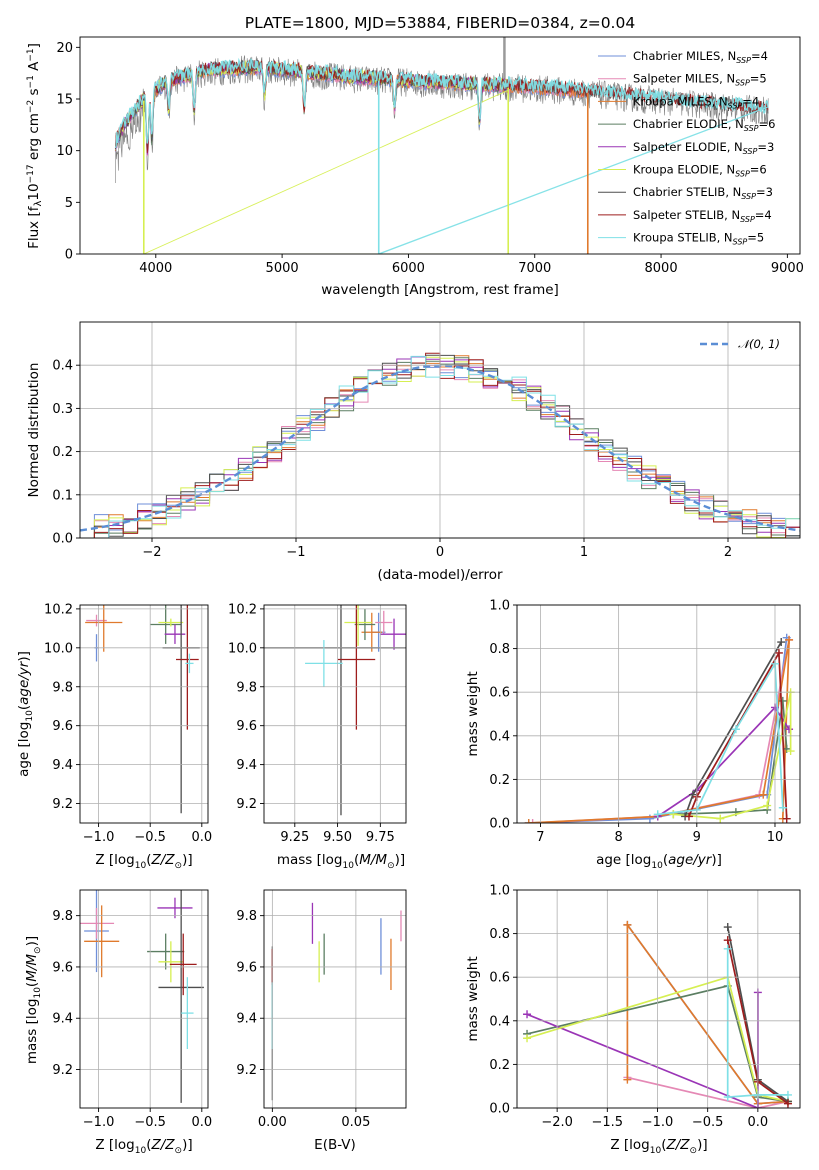  I want to click on x-tick-label: 8000, so click(661, 268).